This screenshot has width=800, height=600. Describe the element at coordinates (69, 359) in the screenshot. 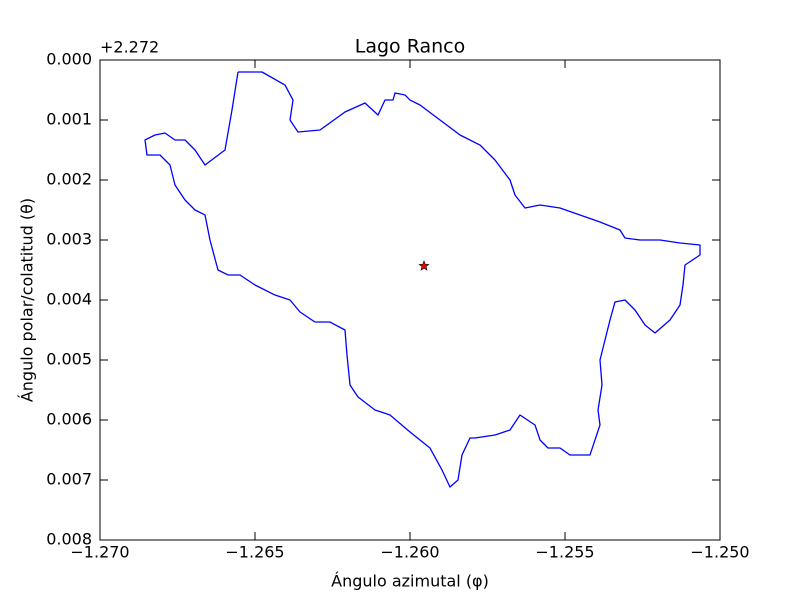

I see `y-tick-label: 0.005` at that location.